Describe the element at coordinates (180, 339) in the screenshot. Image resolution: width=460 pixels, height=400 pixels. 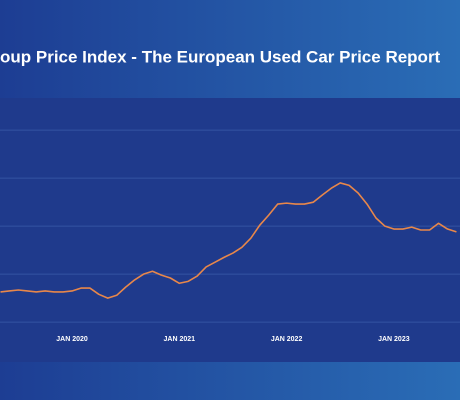
I see `x-tick-label: JAN 2021` at that location.